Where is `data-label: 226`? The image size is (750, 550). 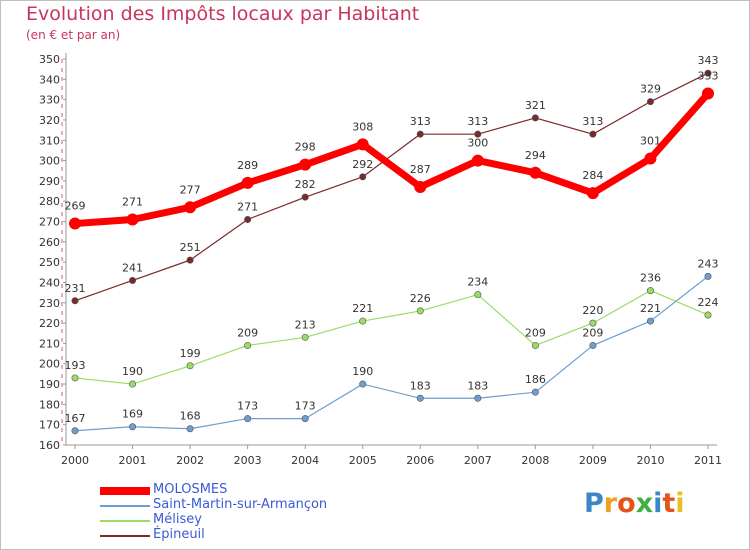
data-label: 226 is located at coordinates (420, 298).